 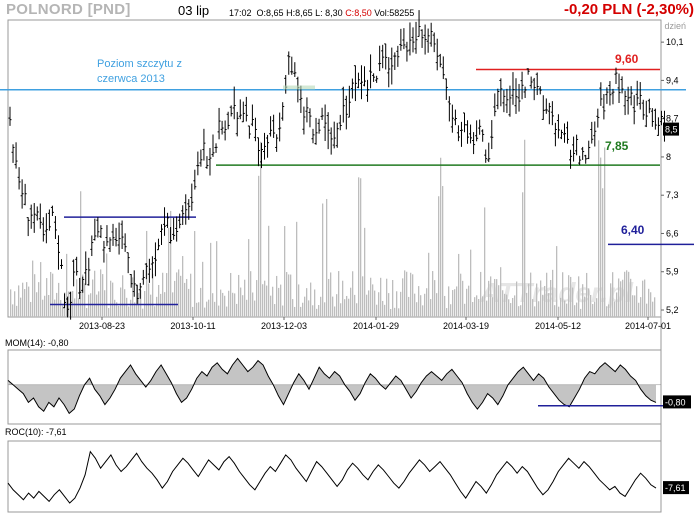 I want to click on x-tick-label: 2014-01-29, so click(x=376, y=326).